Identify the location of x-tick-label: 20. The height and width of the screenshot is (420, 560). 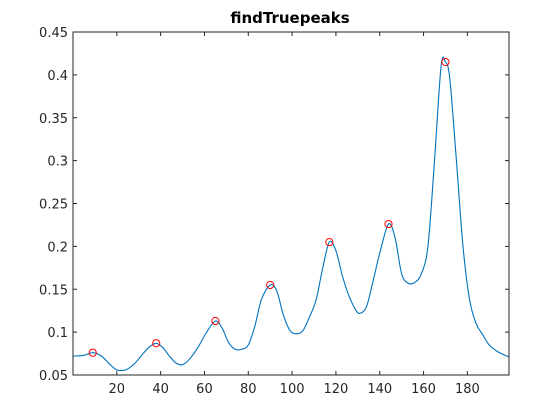
(117, 389).